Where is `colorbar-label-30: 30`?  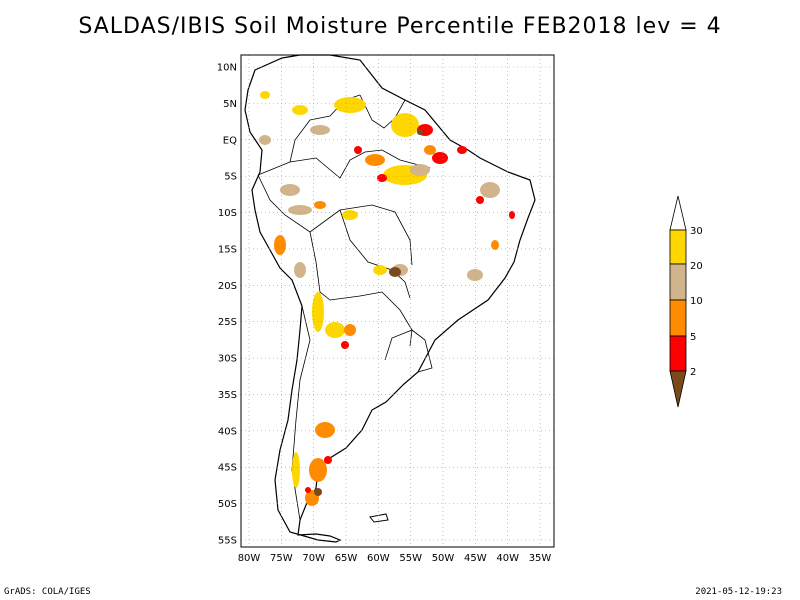 colorbar-label-30: 30 is located at coordinates (696, 231).